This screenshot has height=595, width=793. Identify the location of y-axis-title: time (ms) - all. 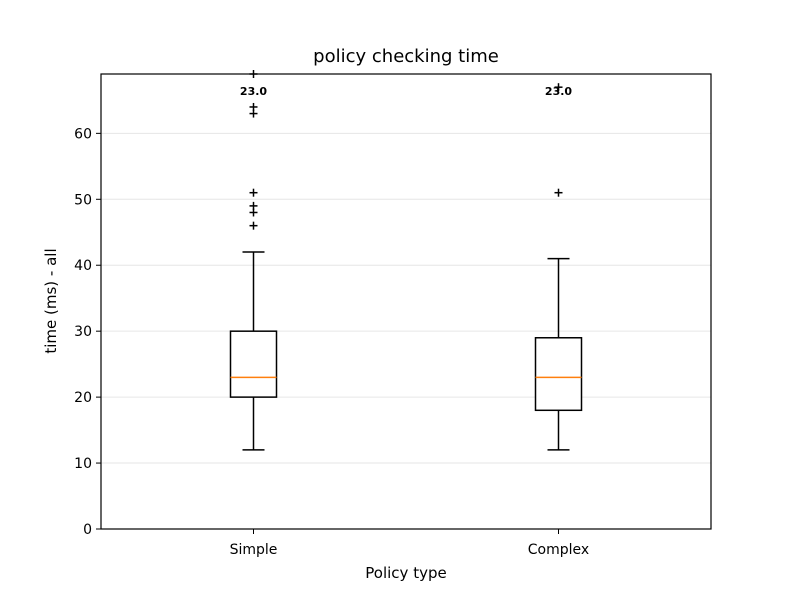
(51, 300).